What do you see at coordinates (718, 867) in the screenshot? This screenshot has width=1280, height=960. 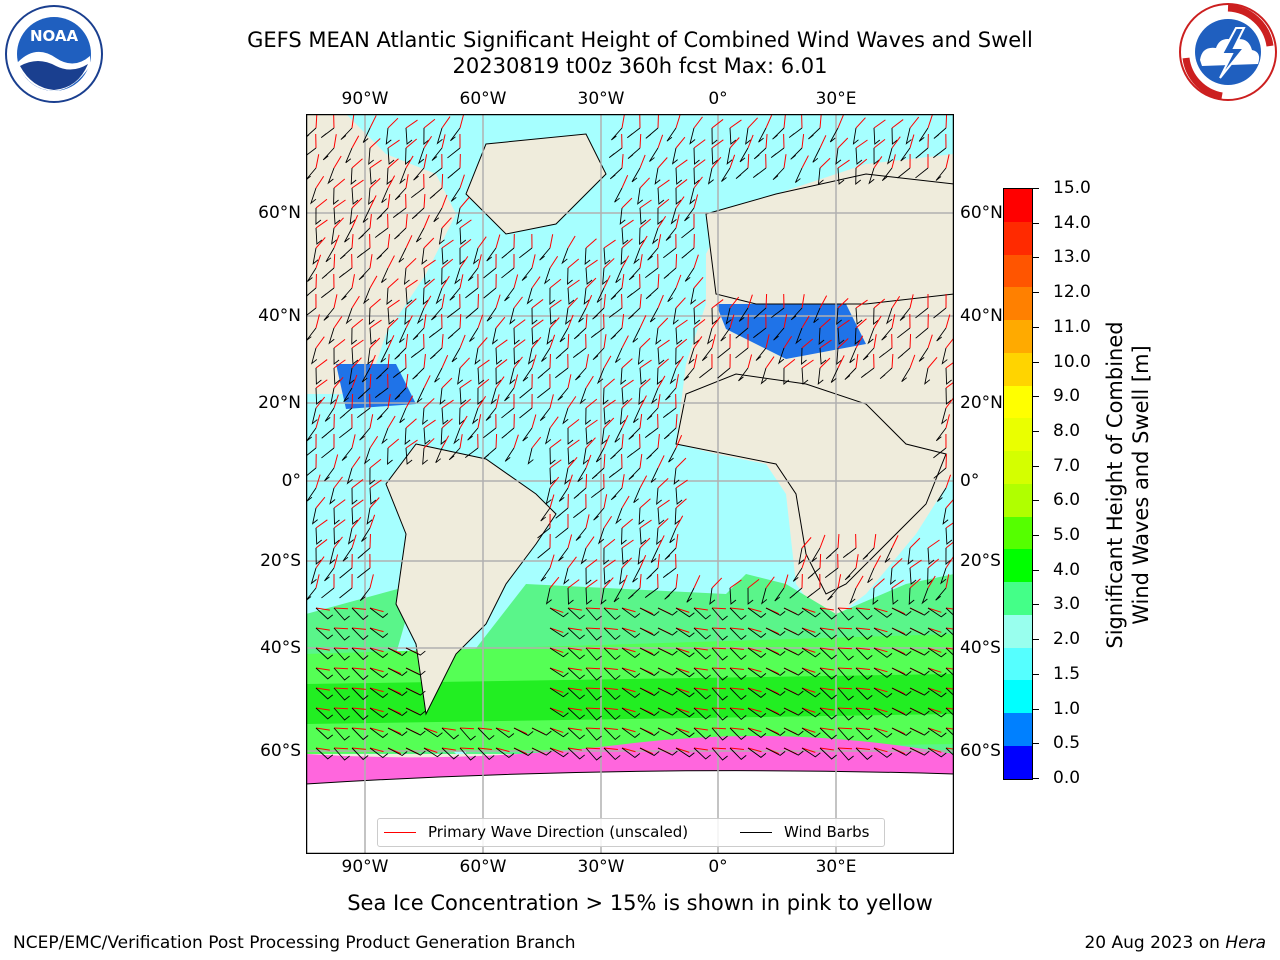 I see `bottom-lon-label-3: 0°` at bounding box center [718, 867].